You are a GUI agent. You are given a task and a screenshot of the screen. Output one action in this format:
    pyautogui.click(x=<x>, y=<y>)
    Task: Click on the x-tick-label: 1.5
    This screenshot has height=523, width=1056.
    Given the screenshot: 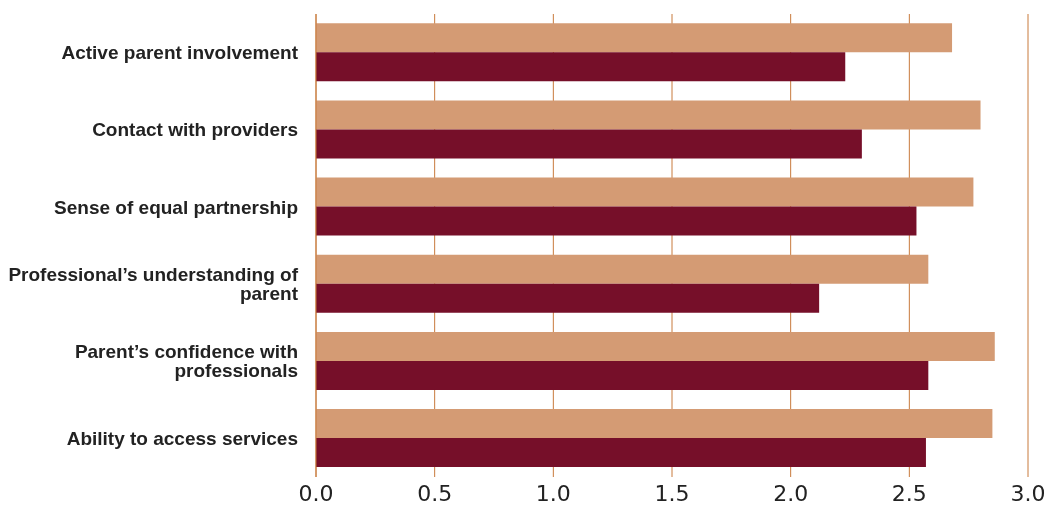 What is the action you would take?
    pyautogui.click(x=672, y=493)
    